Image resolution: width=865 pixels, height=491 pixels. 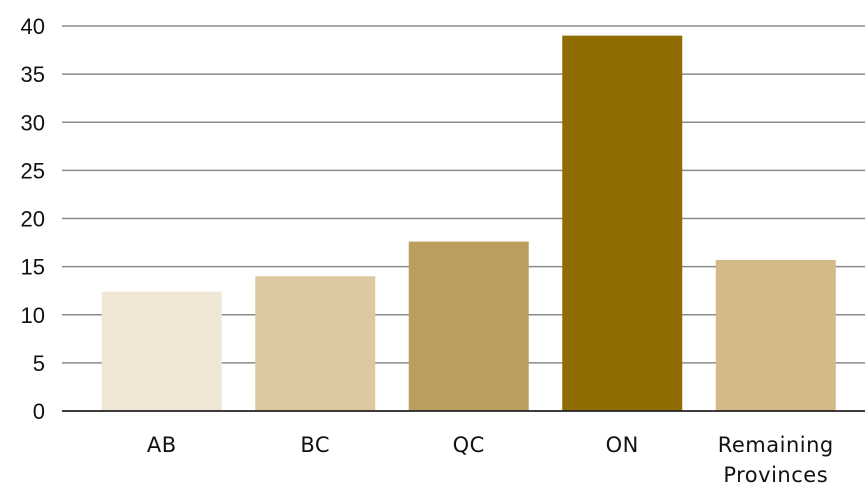 What do you see at coordinates (33, 315) in the screenshot?
I see `y-tick-label: 10` at bounding box center [33, 315].